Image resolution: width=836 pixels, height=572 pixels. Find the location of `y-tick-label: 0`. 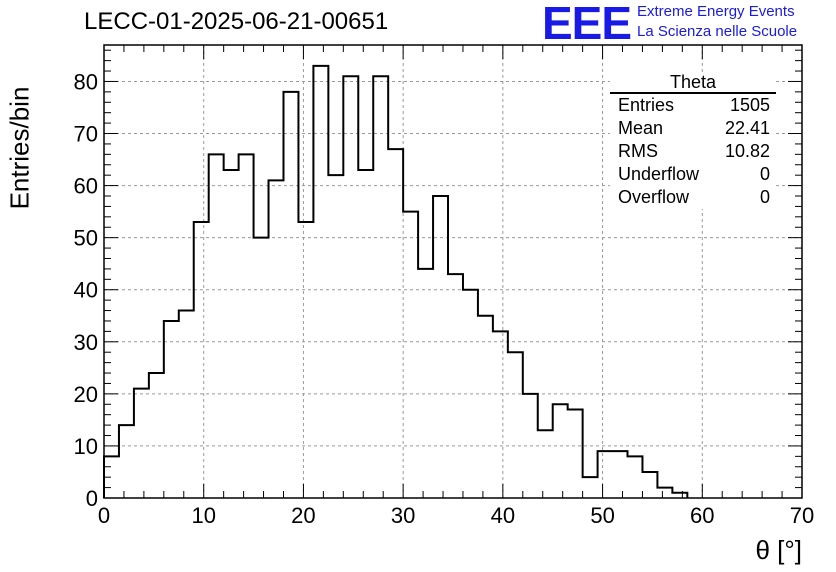

y-tick-label: 0 is located at coordinates (92, 498).